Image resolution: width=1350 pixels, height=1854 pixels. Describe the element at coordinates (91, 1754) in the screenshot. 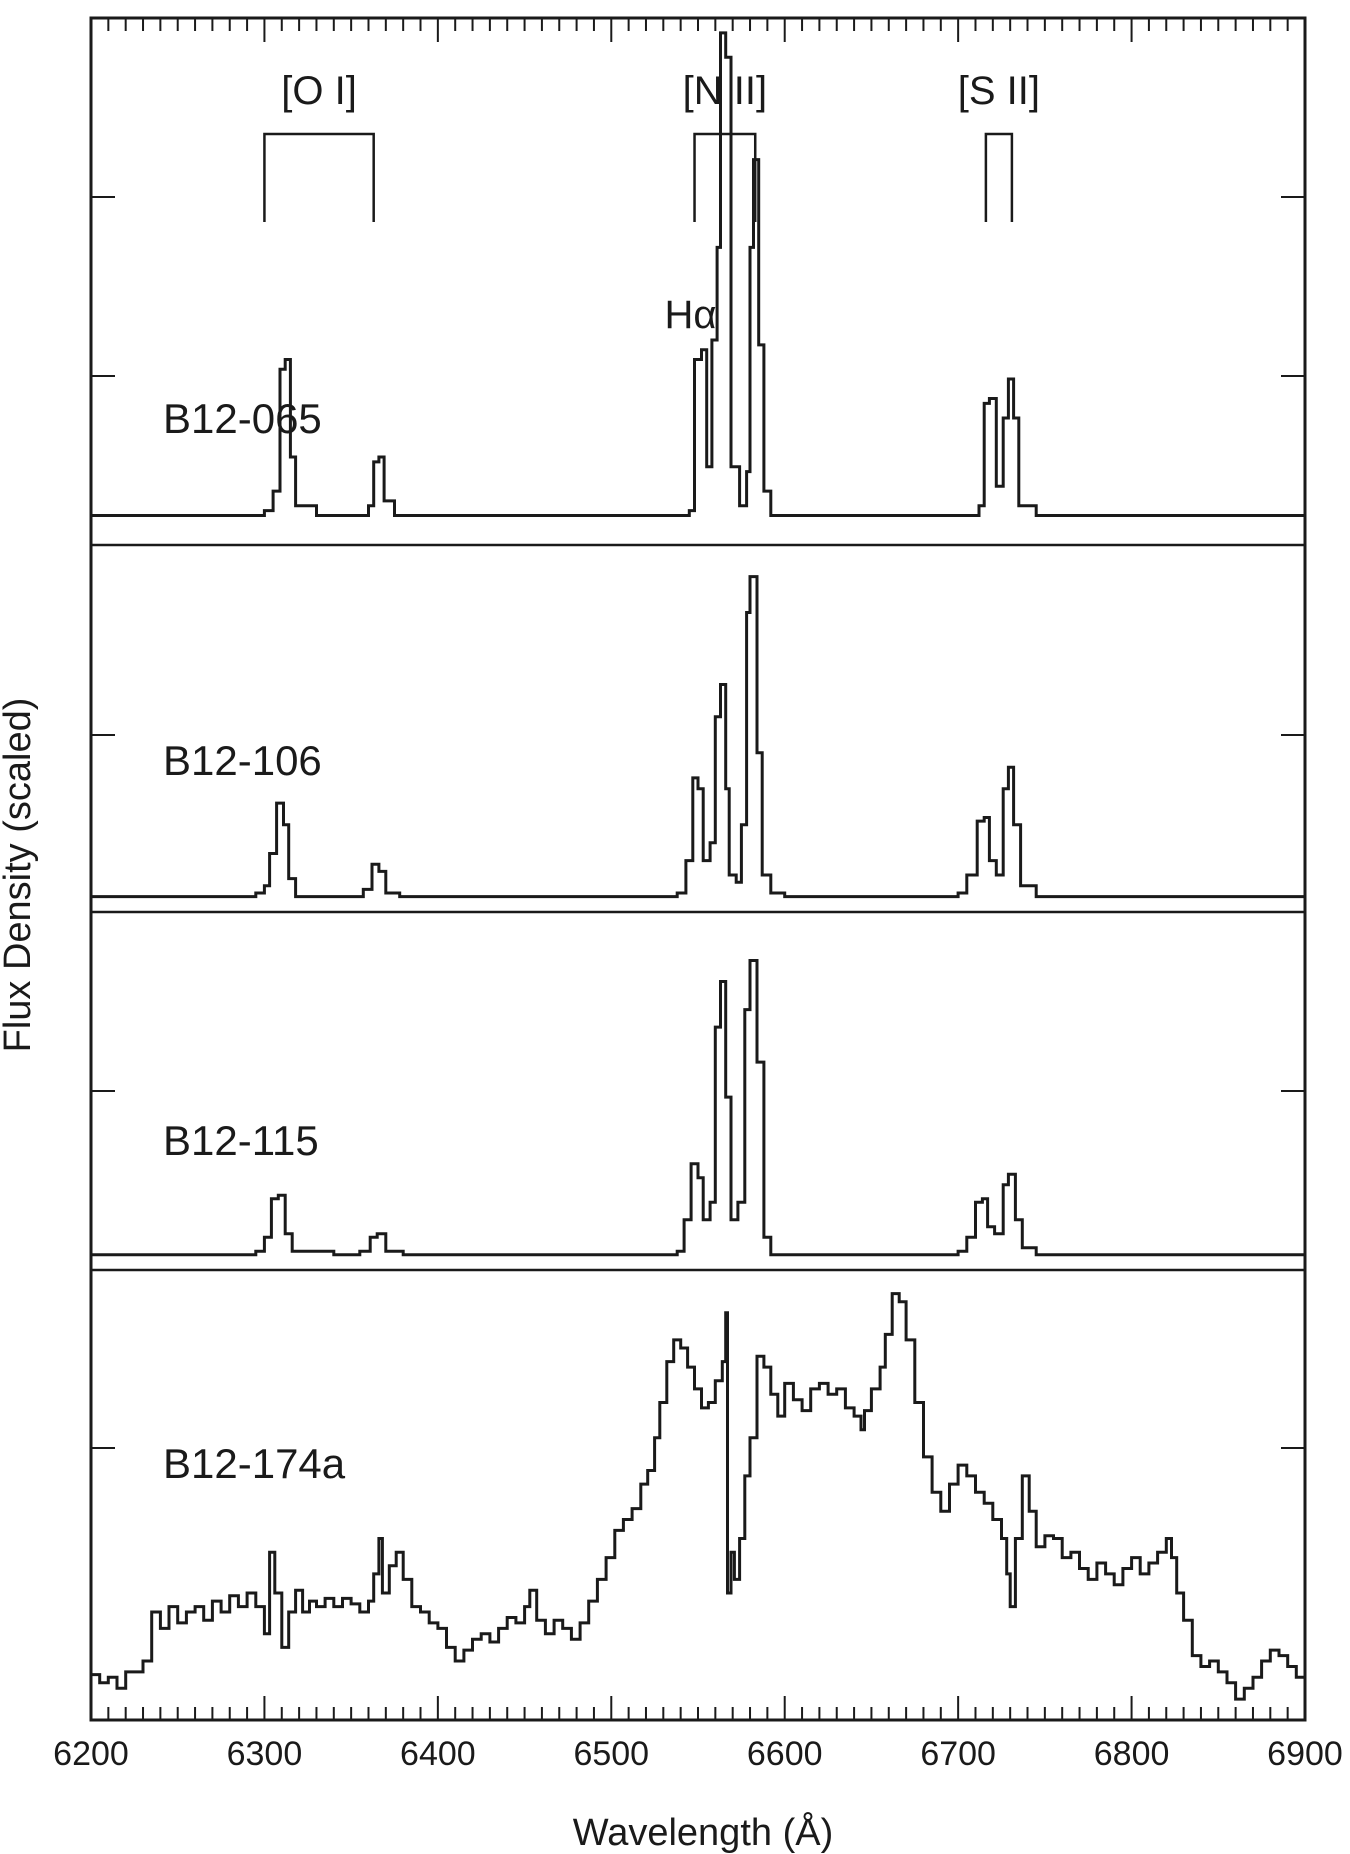

I see `x-tick-label: 6200` at that location.